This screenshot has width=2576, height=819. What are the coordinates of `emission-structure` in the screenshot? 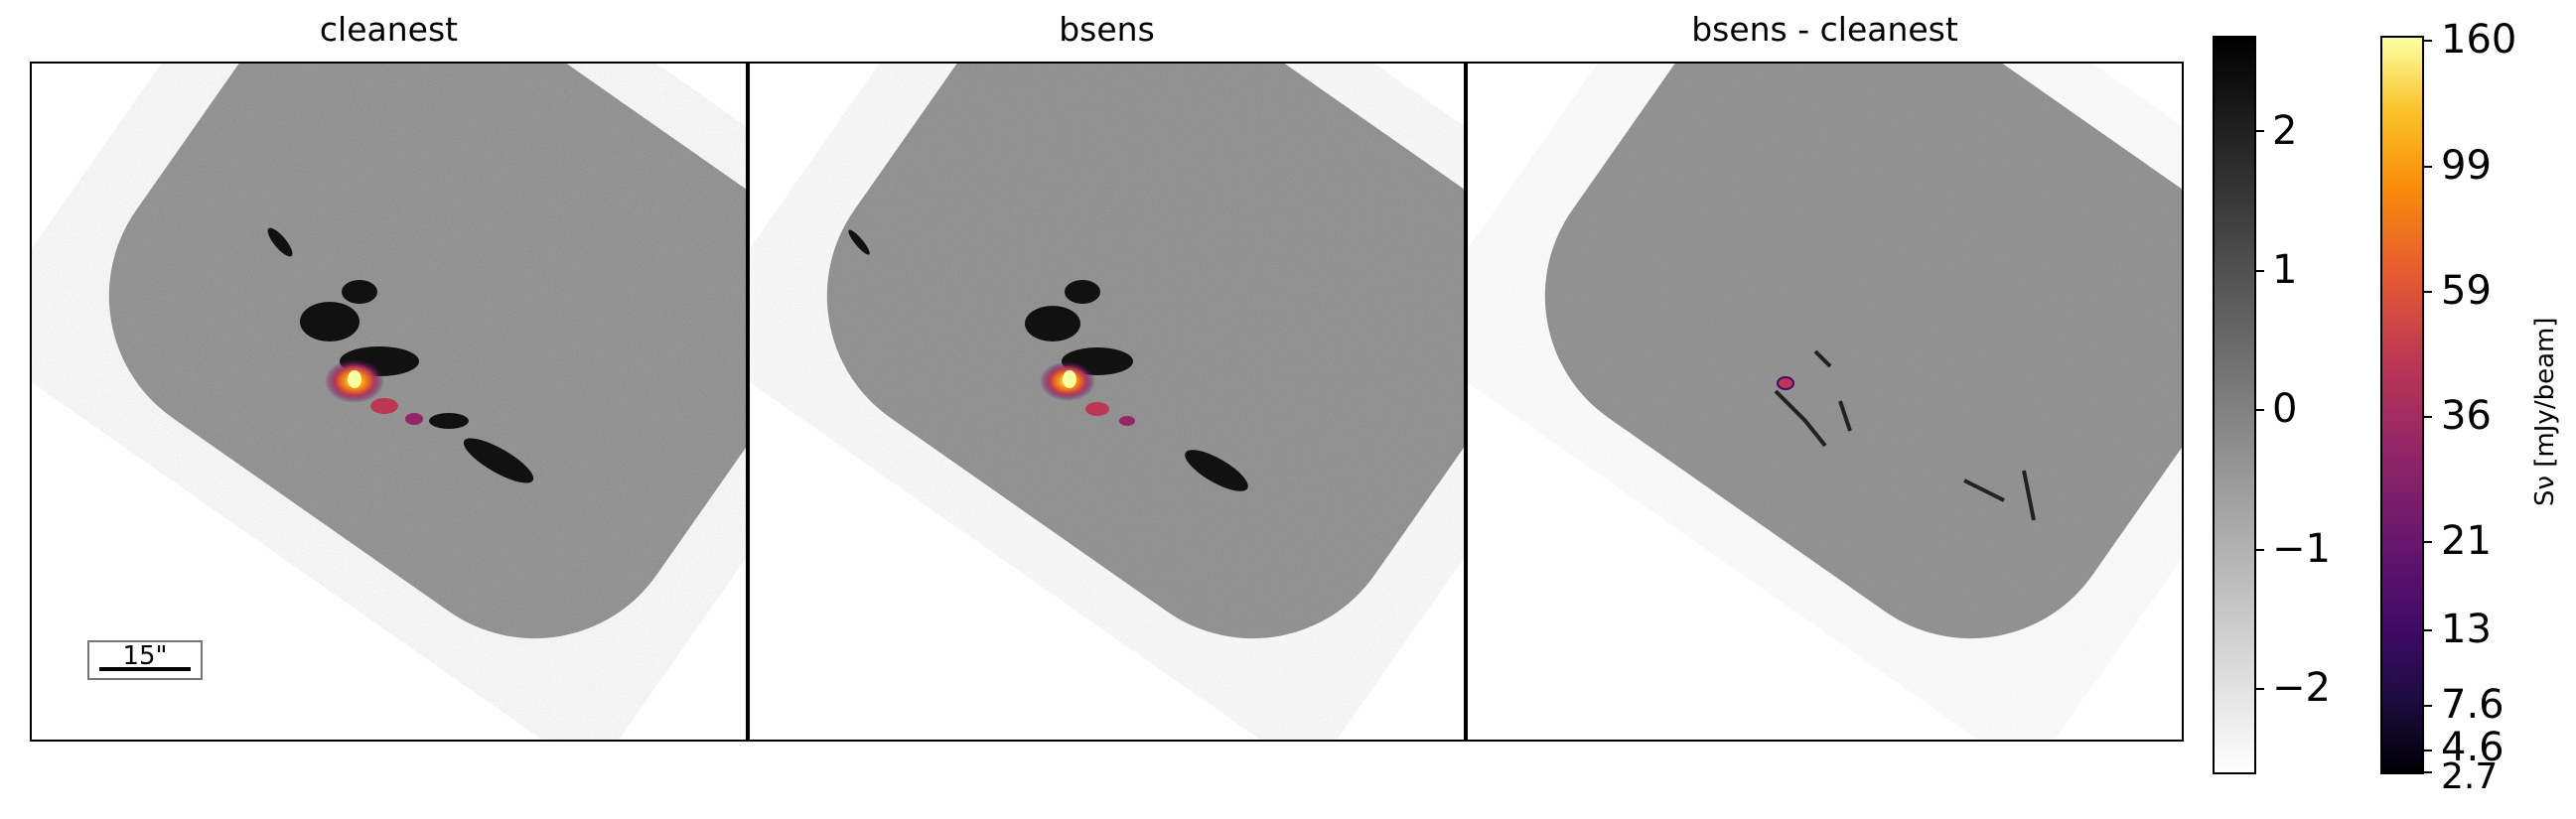 It's located at (400, 355).